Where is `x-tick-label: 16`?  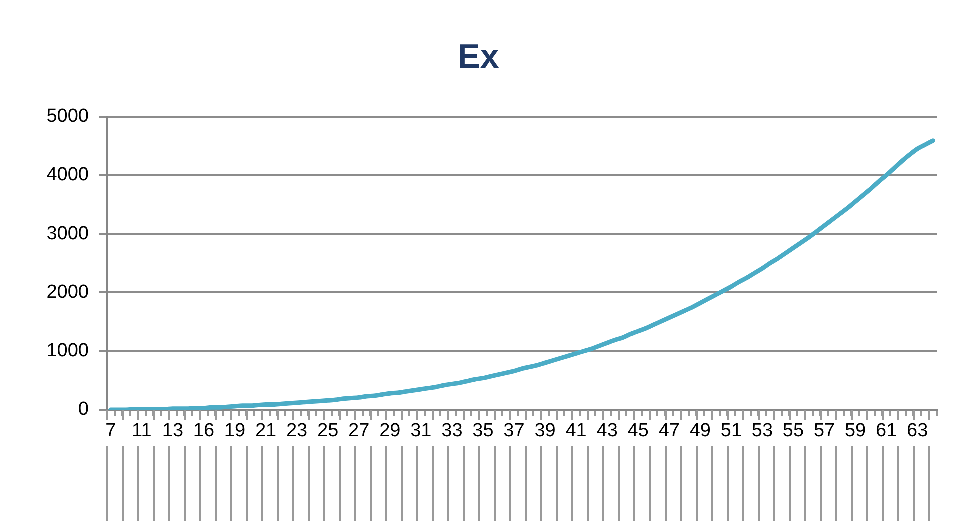 x-tick-label: 16 is located at coordinates (204, 431).